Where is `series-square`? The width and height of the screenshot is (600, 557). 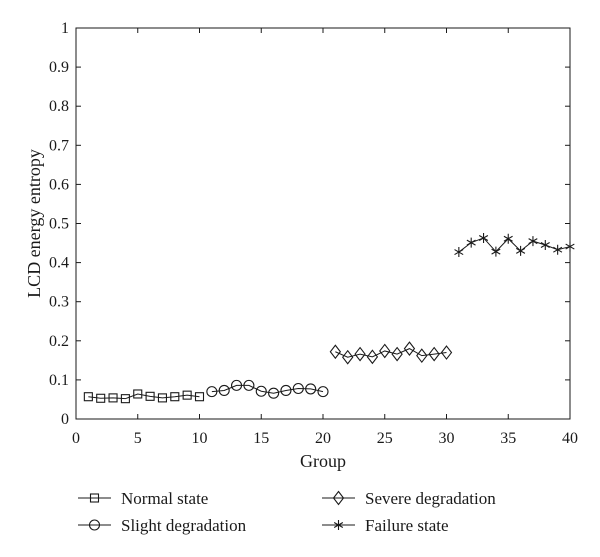 series-square is located at coordinates (144, 396).